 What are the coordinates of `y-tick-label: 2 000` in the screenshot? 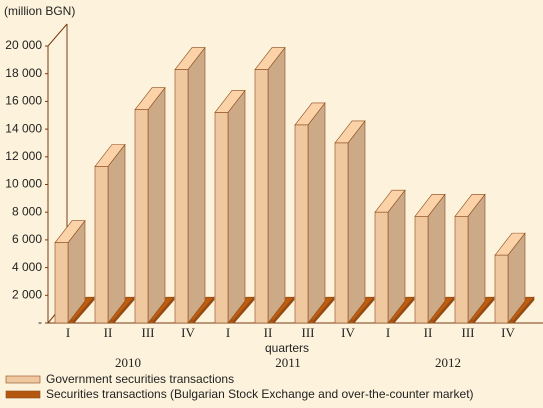 It's located at (27, 294).